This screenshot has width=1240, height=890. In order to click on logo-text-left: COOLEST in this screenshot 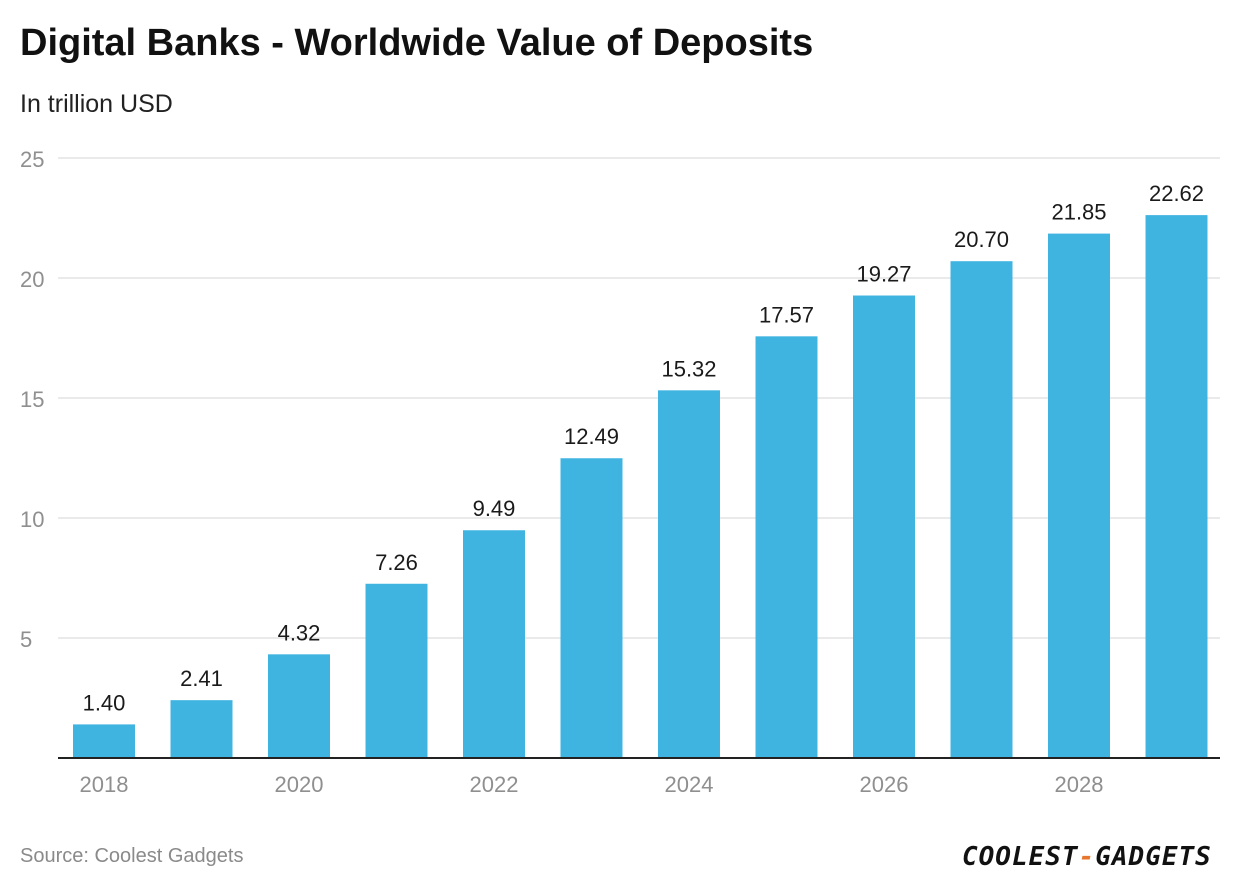, I will do `click(1020, 857)`.